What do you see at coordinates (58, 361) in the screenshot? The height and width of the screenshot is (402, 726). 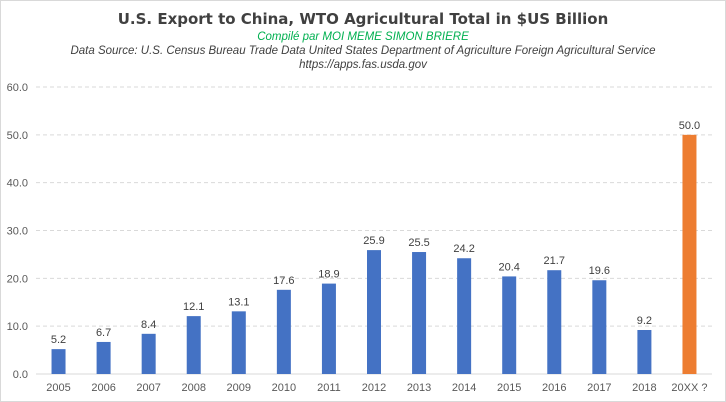 I see `bar-2005` at bounding box center [58, 361].